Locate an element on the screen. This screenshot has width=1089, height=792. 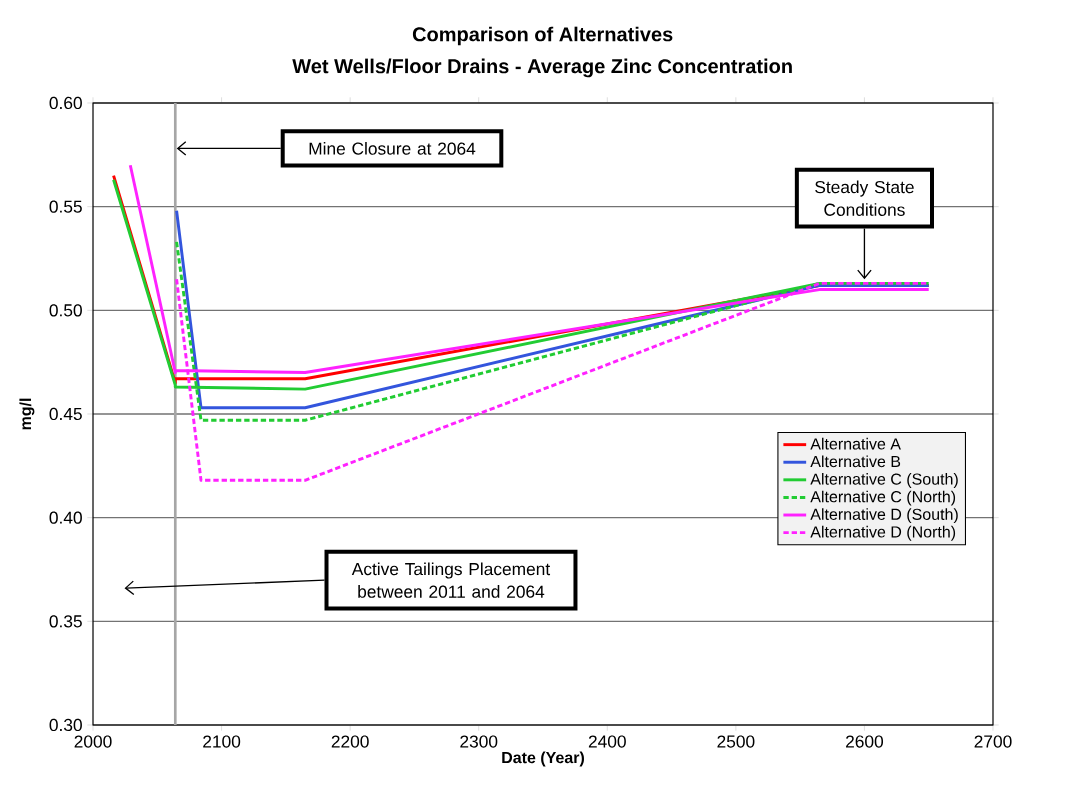
y-tick-label: 0.50 is located at coordinates (65, 310).